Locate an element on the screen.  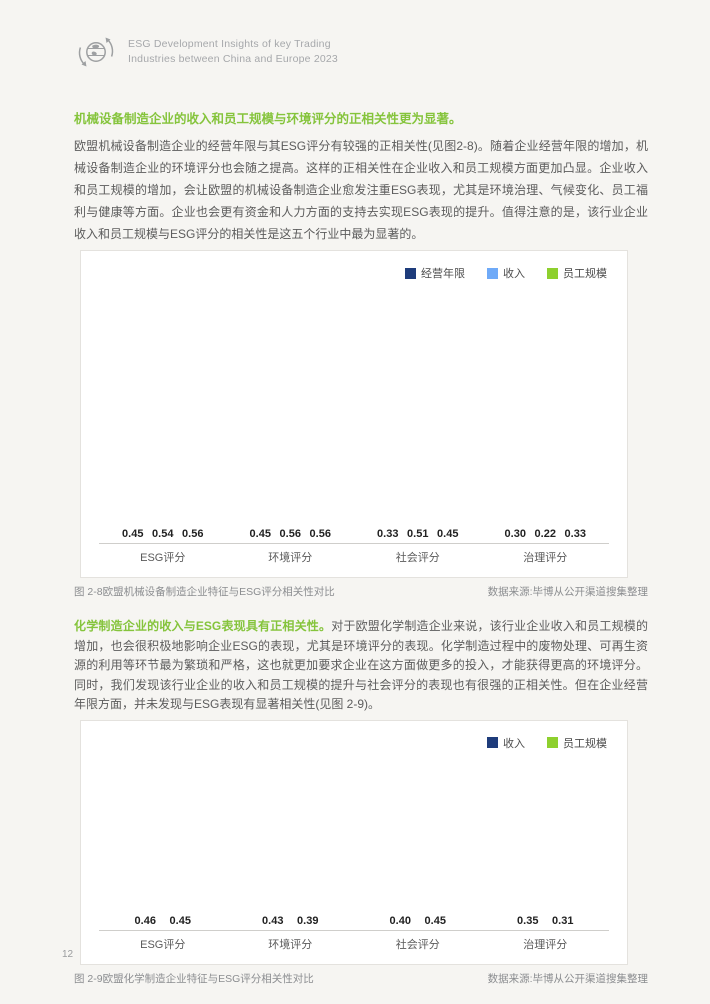
bar-column: 0.22 is located at coordinates (545, 535).